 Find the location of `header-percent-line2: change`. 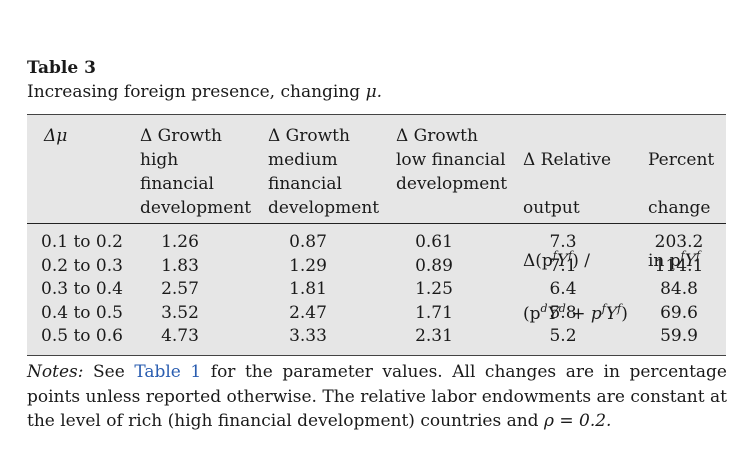

header-percent-line2: change is located at coordinates (679, 208).